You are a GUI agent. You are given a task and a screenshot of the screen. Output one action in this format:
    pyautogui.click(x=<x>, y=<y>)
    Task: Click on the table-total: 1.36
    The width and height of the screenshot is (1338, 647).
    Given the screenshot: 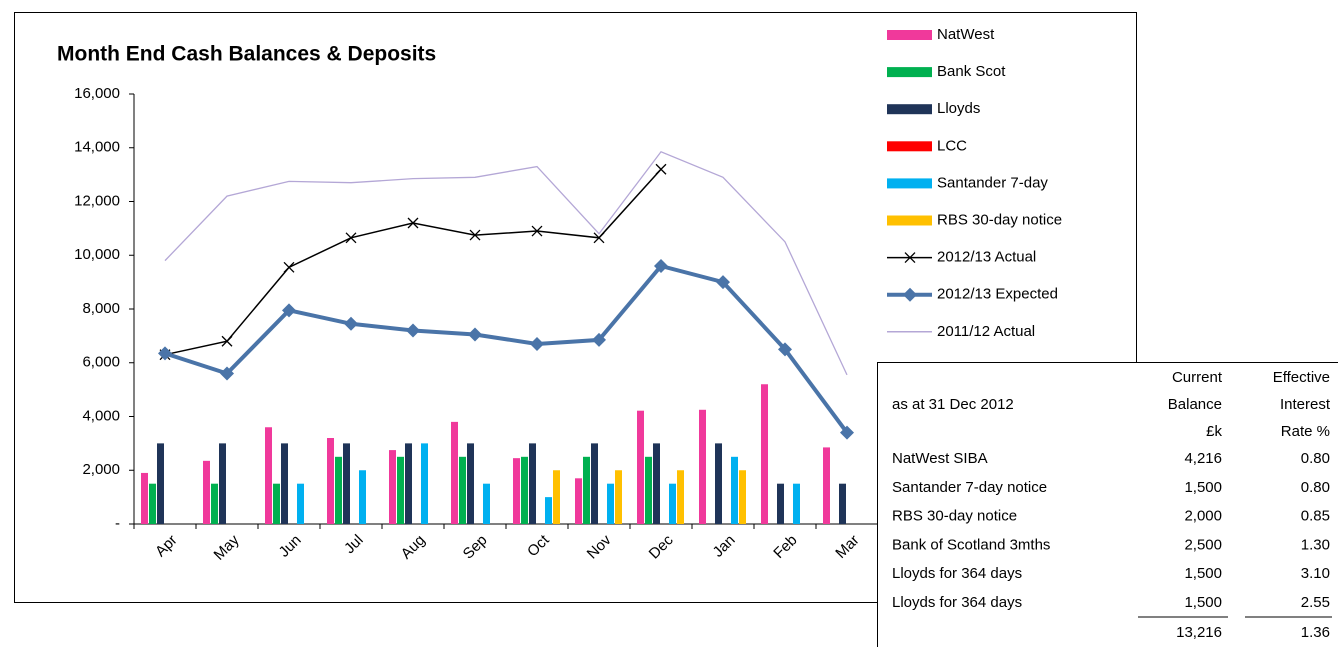 What is the action you would take?
    pyautogui.click(x=1315, y=632)
    